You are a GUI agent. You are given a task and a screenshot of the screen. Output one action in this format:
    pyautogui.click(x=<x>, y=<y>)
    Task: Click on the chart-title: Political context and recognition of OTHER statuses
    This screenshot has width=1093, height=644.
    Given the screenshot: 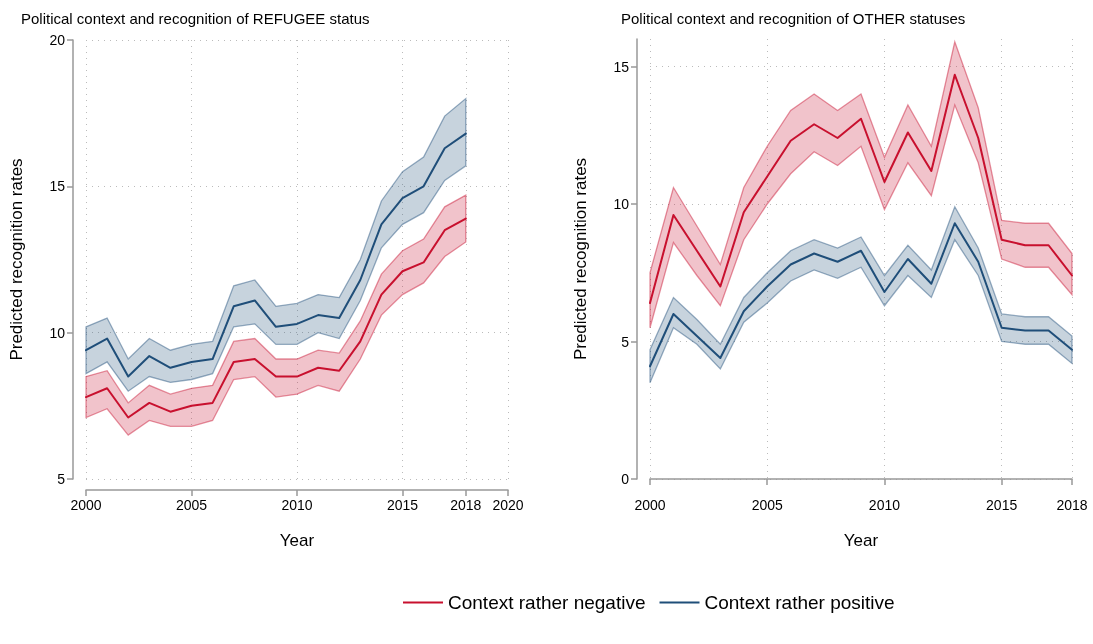 What is the action you would take?
    pyautogui.click(x=793, y=18)
    